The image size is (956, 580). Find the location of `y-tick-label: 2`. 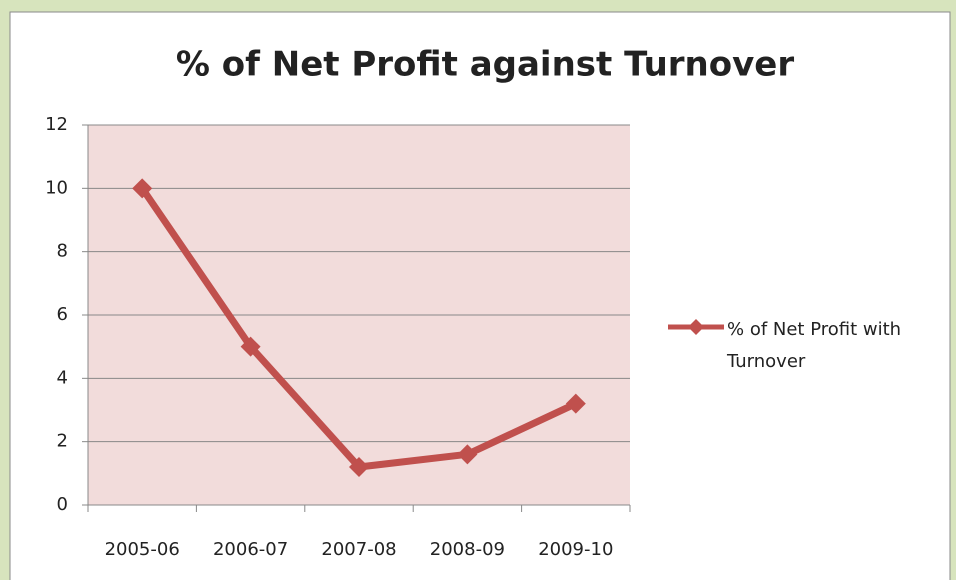

y-tick-label: 2 is located at coordinates (62, 441).